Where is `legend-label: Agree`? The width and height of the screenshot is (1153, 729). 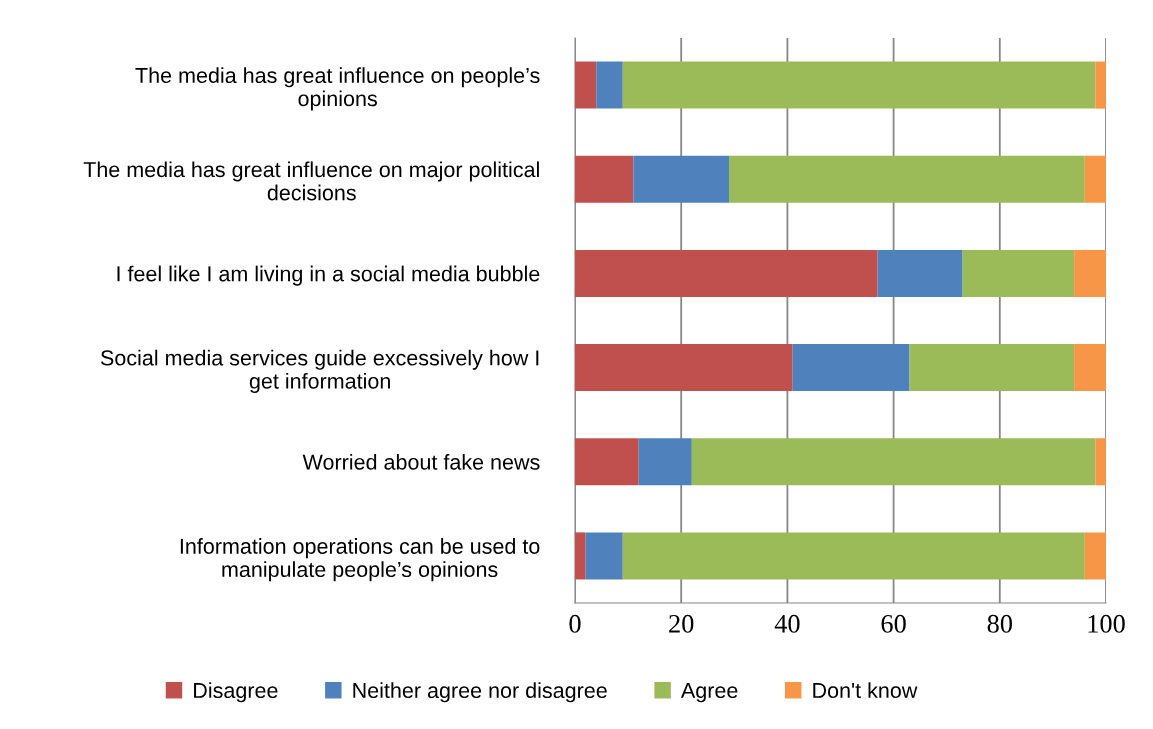
legend-label: Agree is located at coordinates (709, 693).